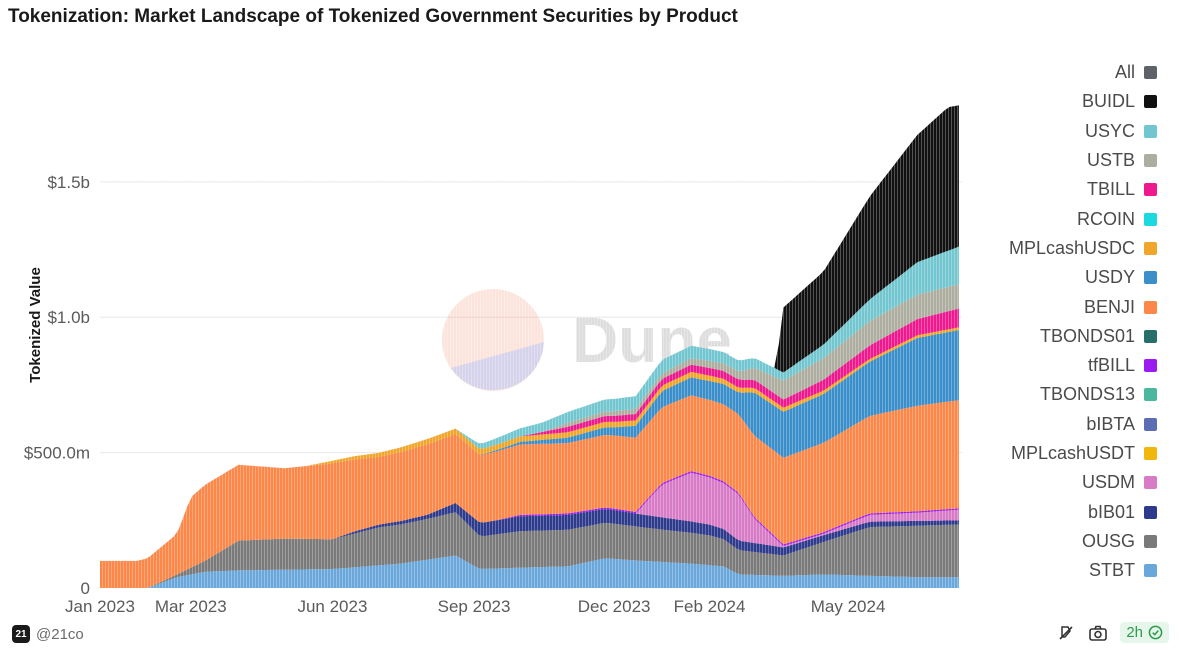 This screenshot has height=657, width=1179. I want to click on x-tick-label: Sep 2023, so click(474, 606).